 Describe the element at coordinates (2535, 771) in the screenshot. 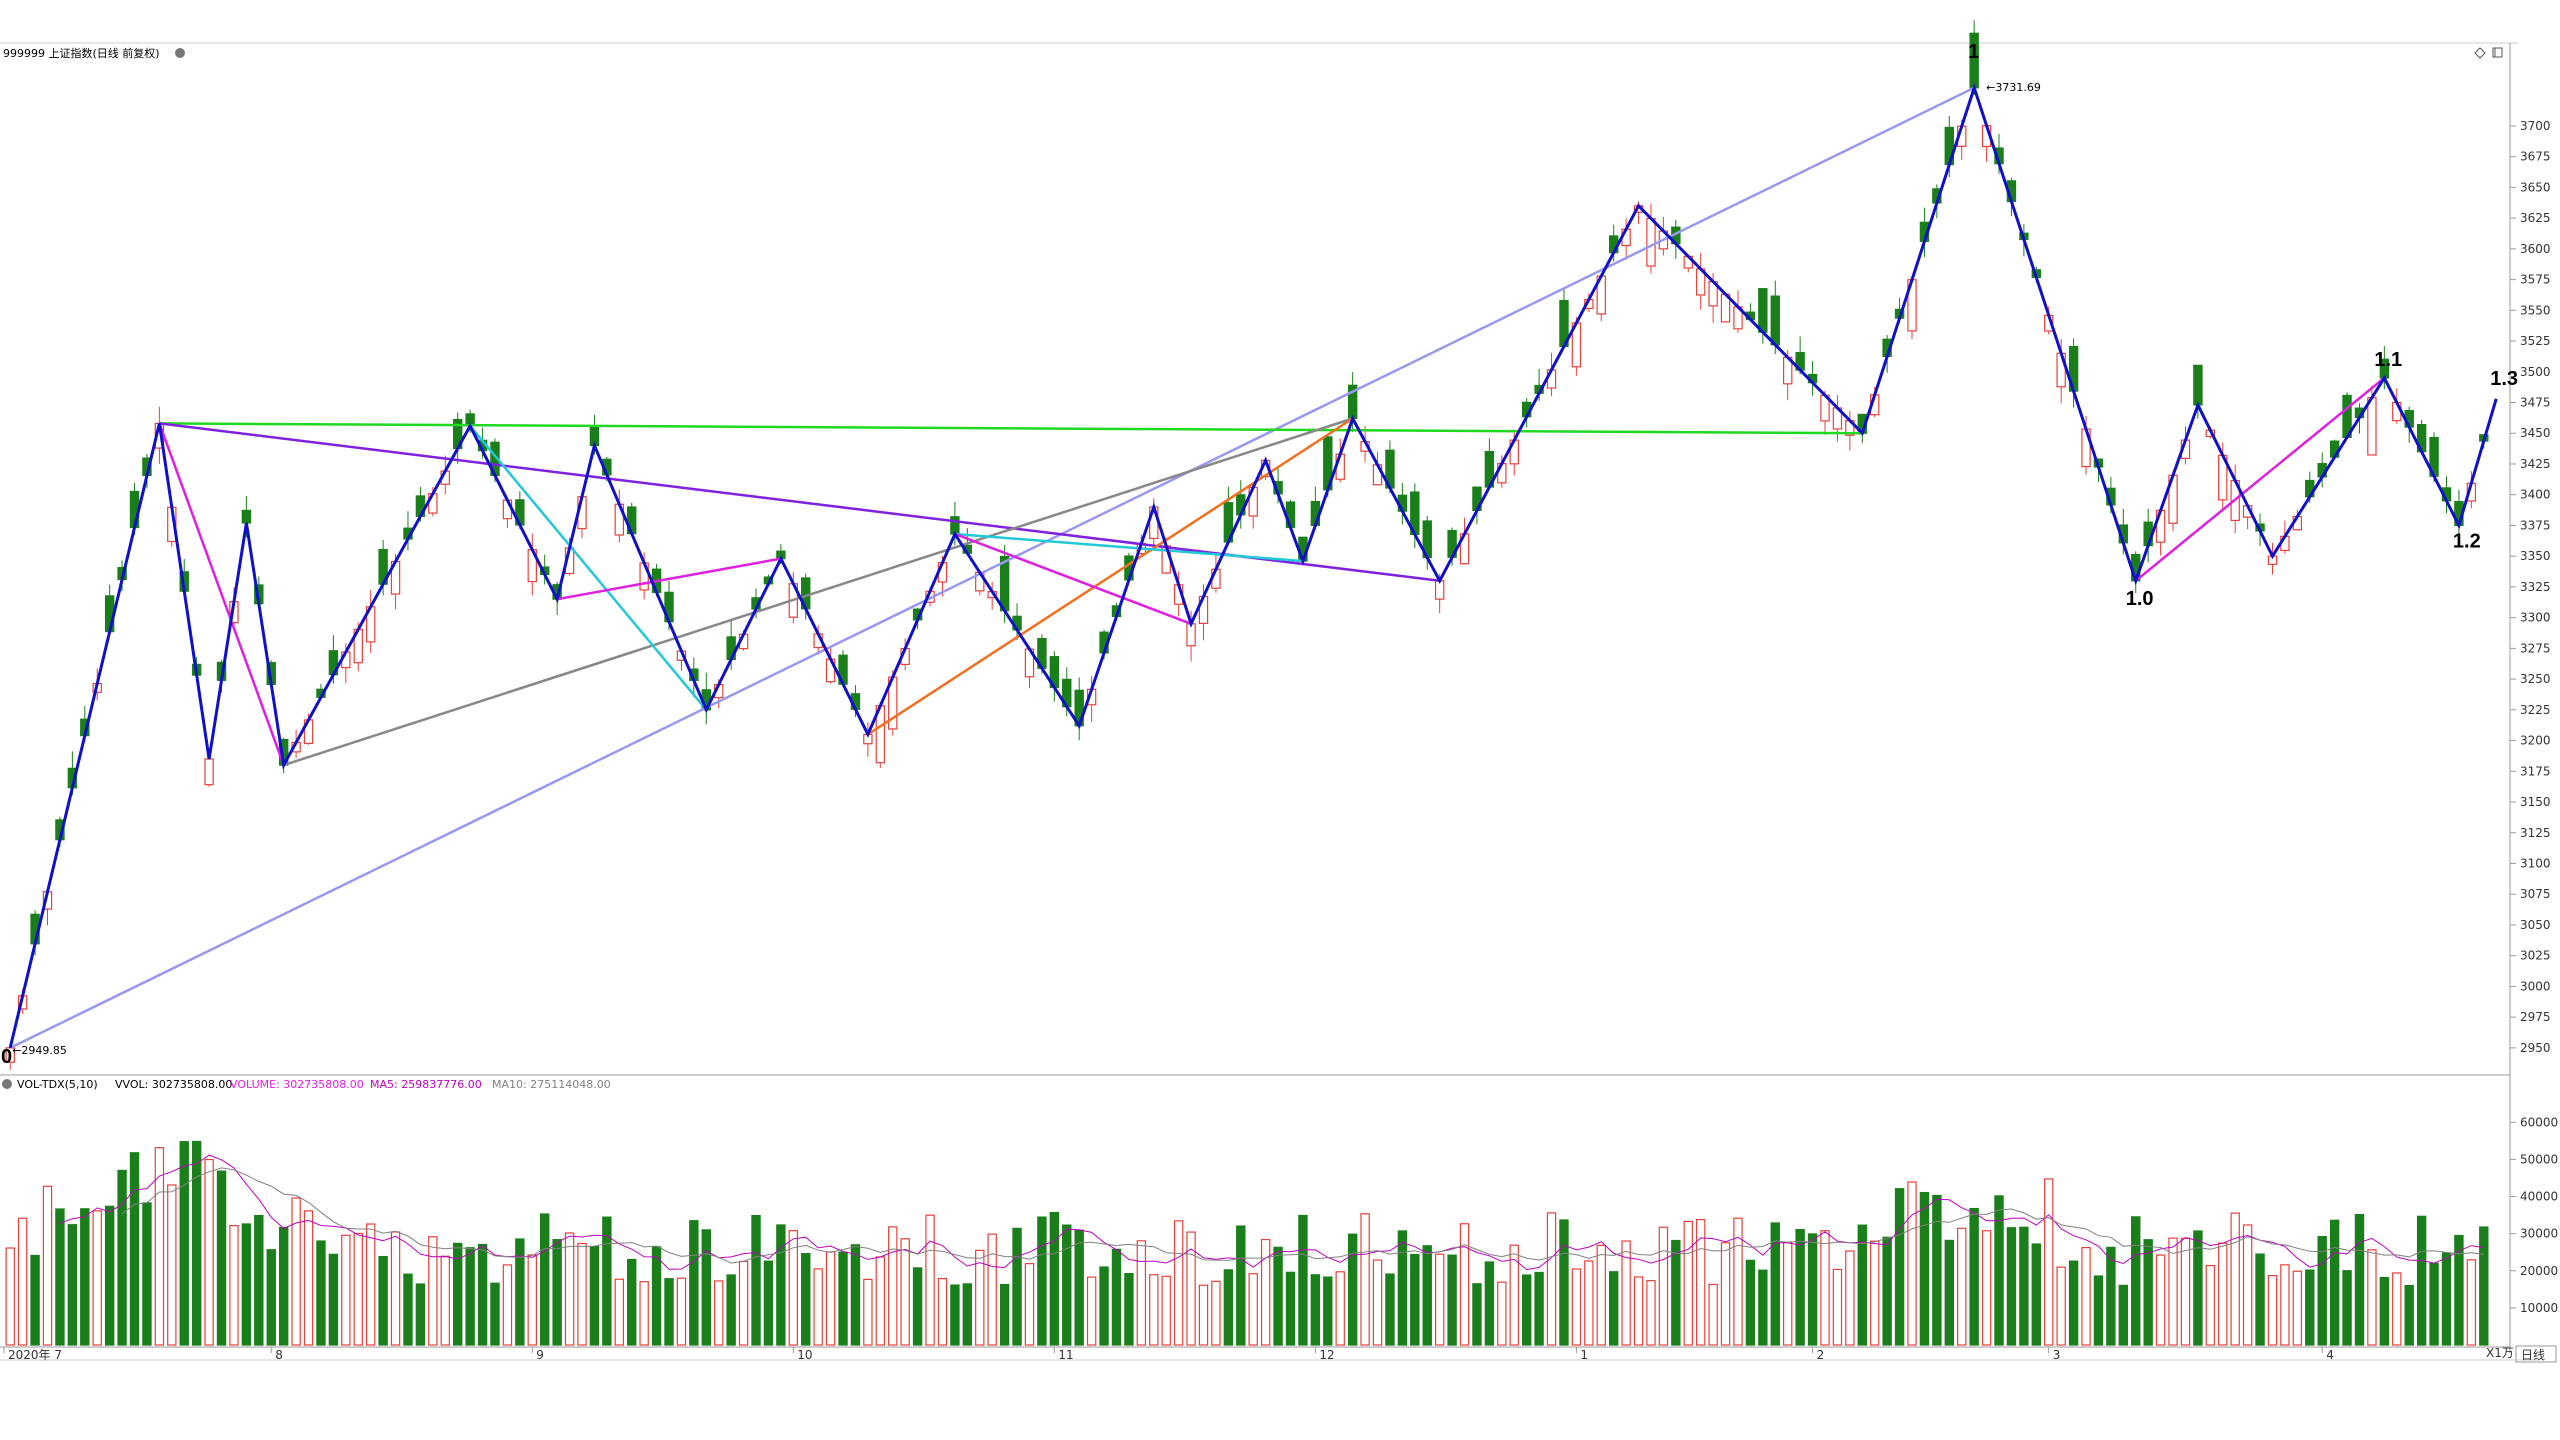

I see `price-tick-label: 3175` at that location.